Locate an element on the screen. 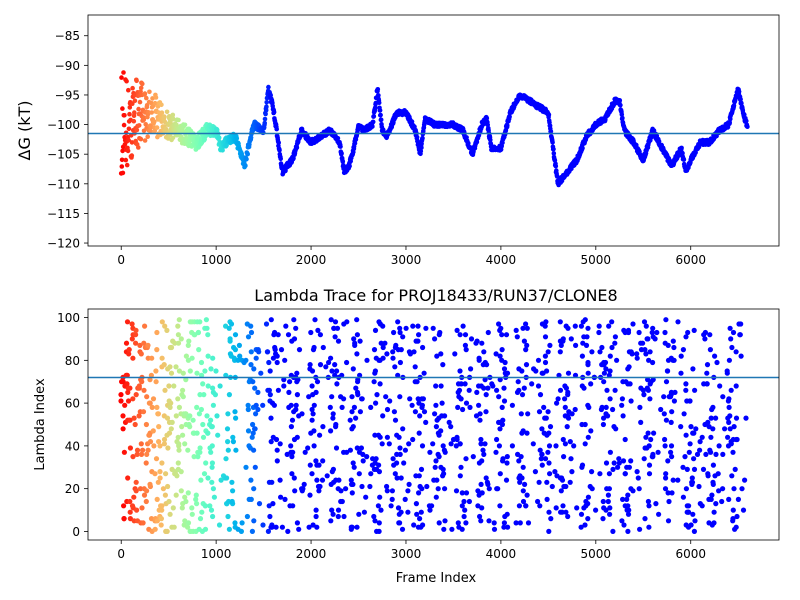  dg-x-ticks: 0 1000 2000 3000 4000 5000 6000 is located at coordinates (411, 256).